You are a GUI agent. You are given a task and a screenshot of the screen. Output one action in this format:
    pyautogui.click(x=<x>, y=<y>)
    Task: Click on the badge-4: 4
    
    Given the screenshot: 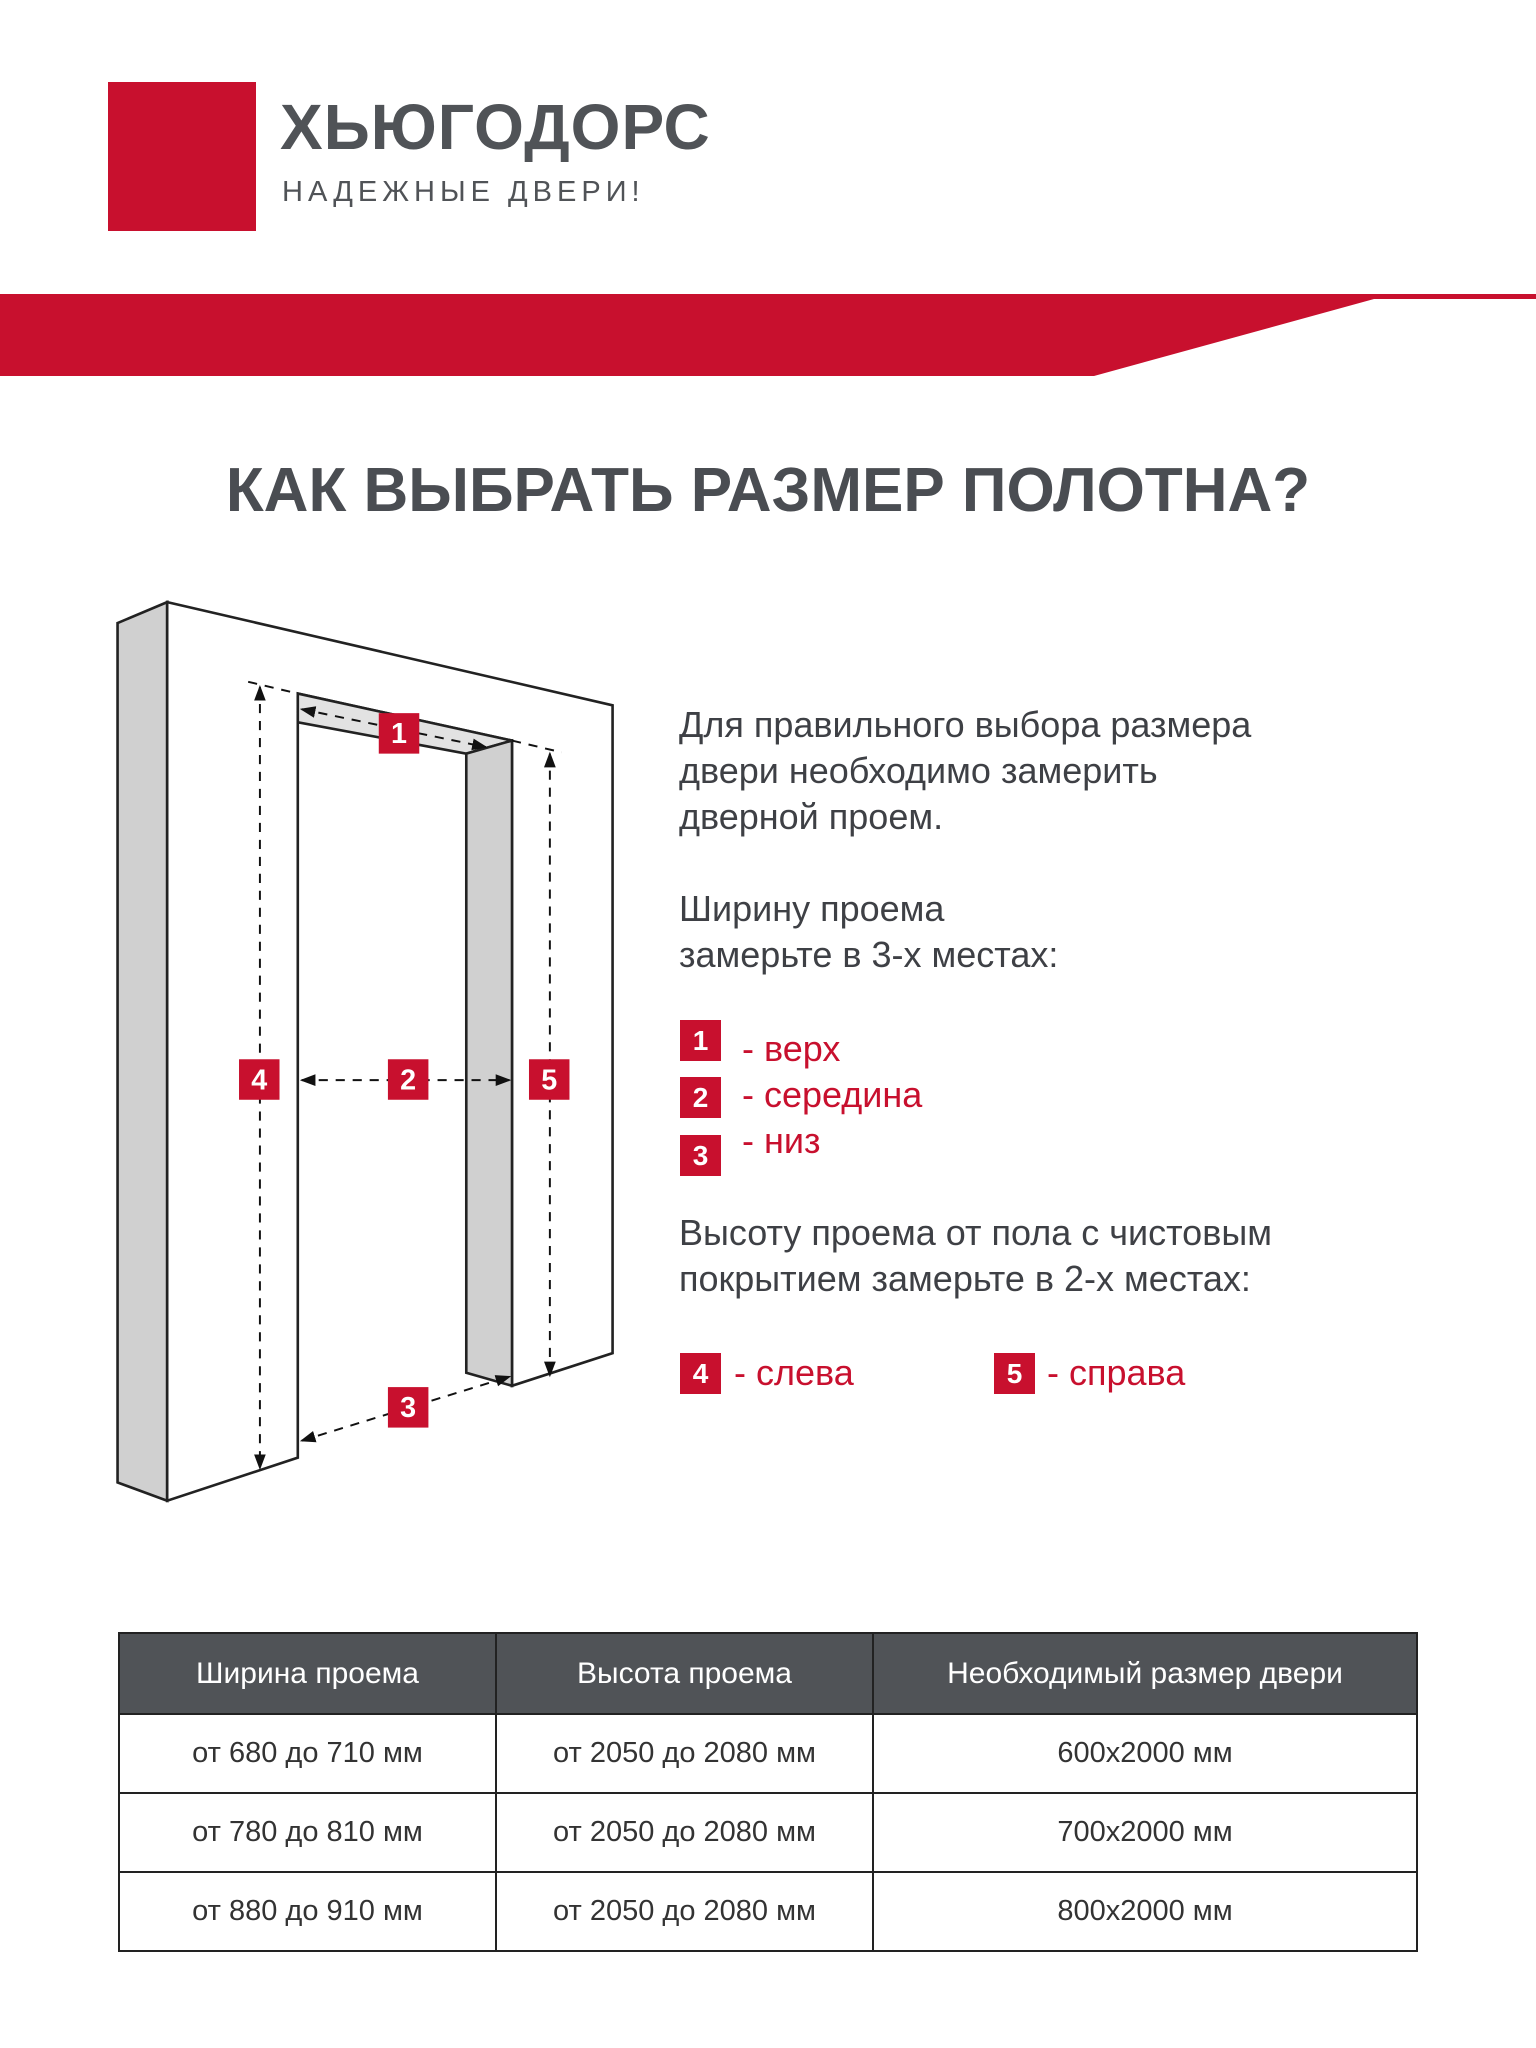 What is the action you would take?
    pyautogui.click(x=700, y=1373)
    